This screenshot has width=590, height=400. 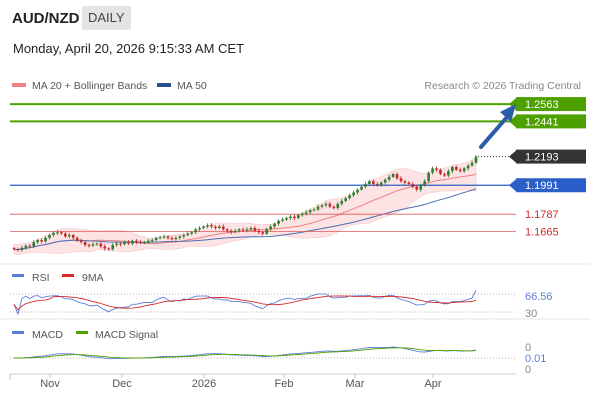 What do you see at coordinates (531, 314) in the screenshot?
I see `rsi-tick-30: 30` at bounding box center [531, 314].